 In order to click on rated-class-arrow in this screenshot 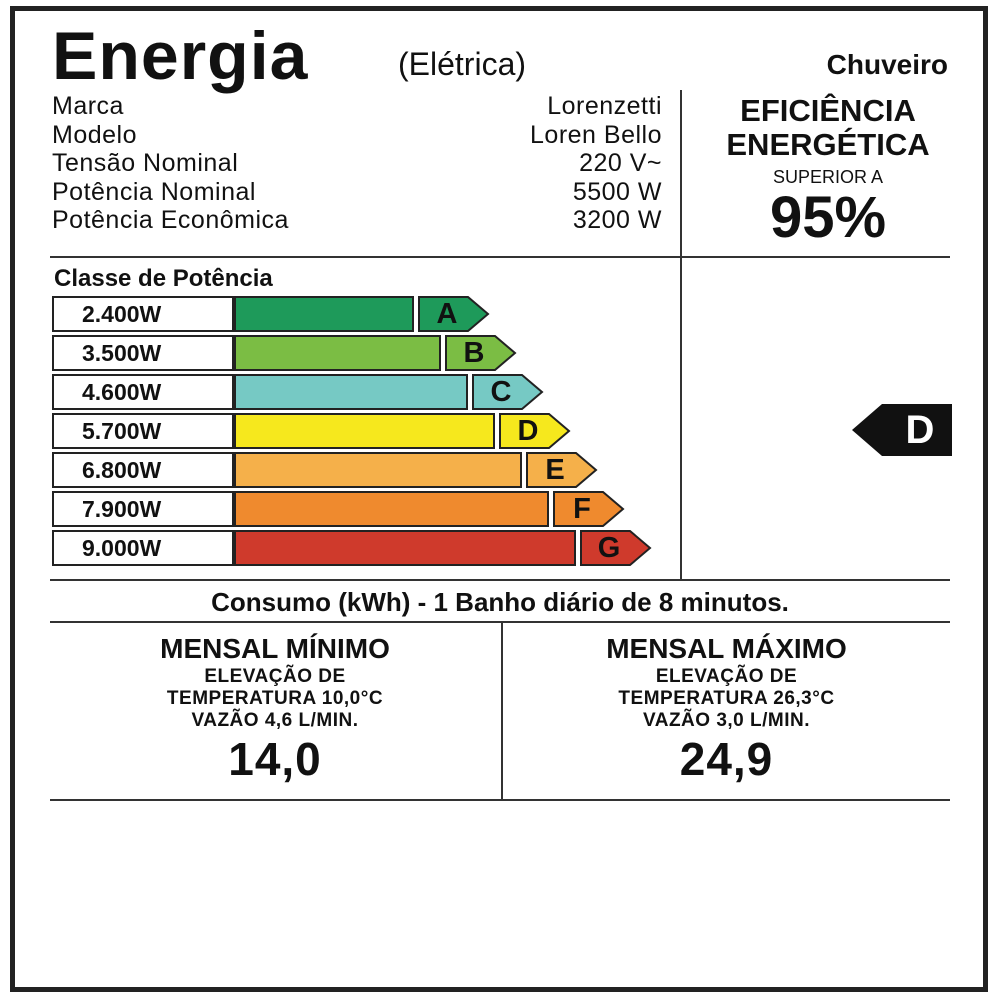, I will do `click(902, 430)`.